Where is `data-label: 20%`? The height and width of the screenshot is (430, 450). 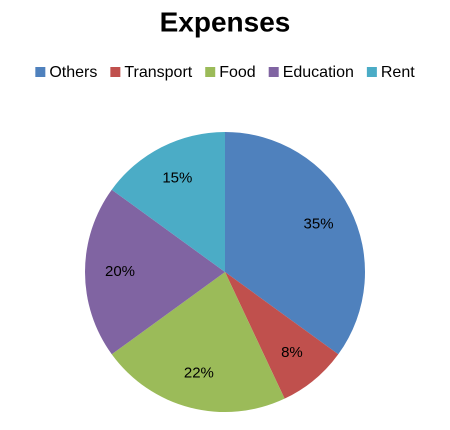 data-label: 20% is located at coordinates (120, 271).